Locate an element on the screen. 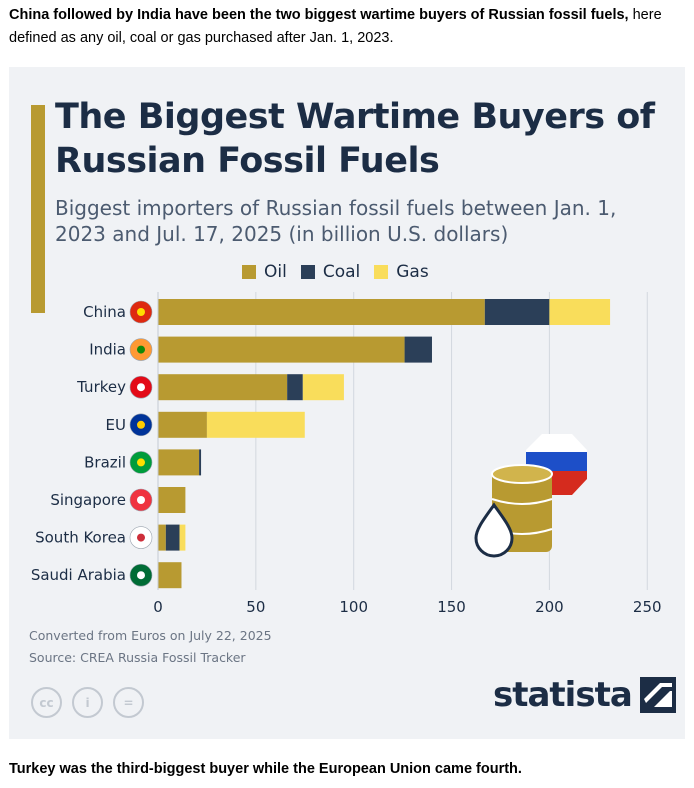 Image resolution: width=694 pixels, height=788 pixels. chart-legend: Oil Coal Gas is located at coordinates (335, 272).